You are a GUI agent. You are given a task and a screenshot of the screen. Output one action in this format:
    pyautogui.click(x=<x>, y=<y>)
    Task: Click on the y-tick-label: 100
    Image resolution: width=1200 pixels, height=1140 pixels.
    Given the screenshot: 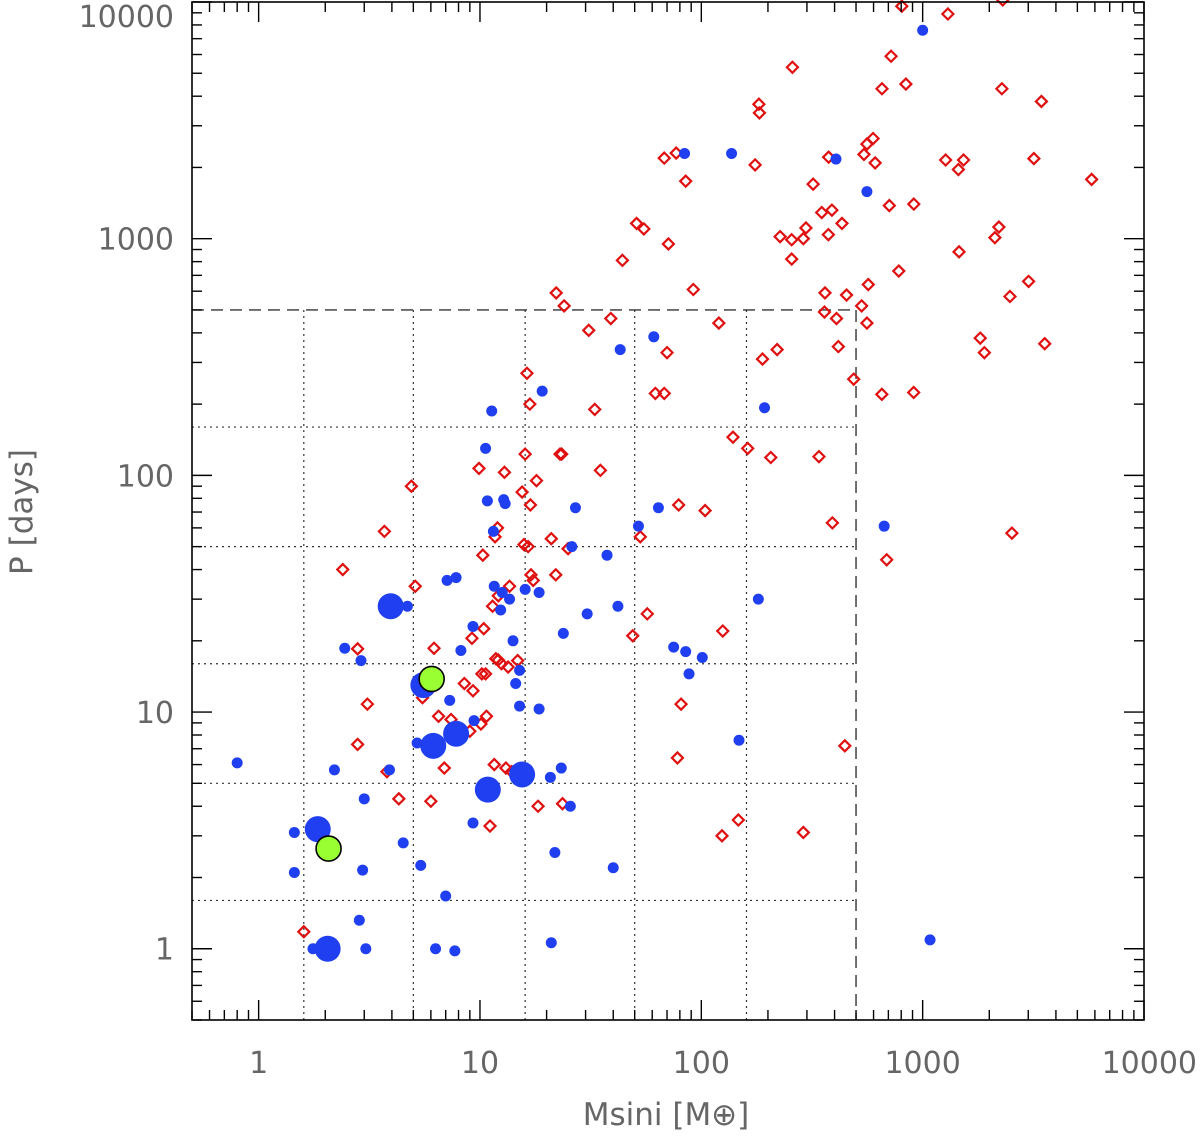 What is the action you would take?
    pyautogui.click(x=145, y=476)
    